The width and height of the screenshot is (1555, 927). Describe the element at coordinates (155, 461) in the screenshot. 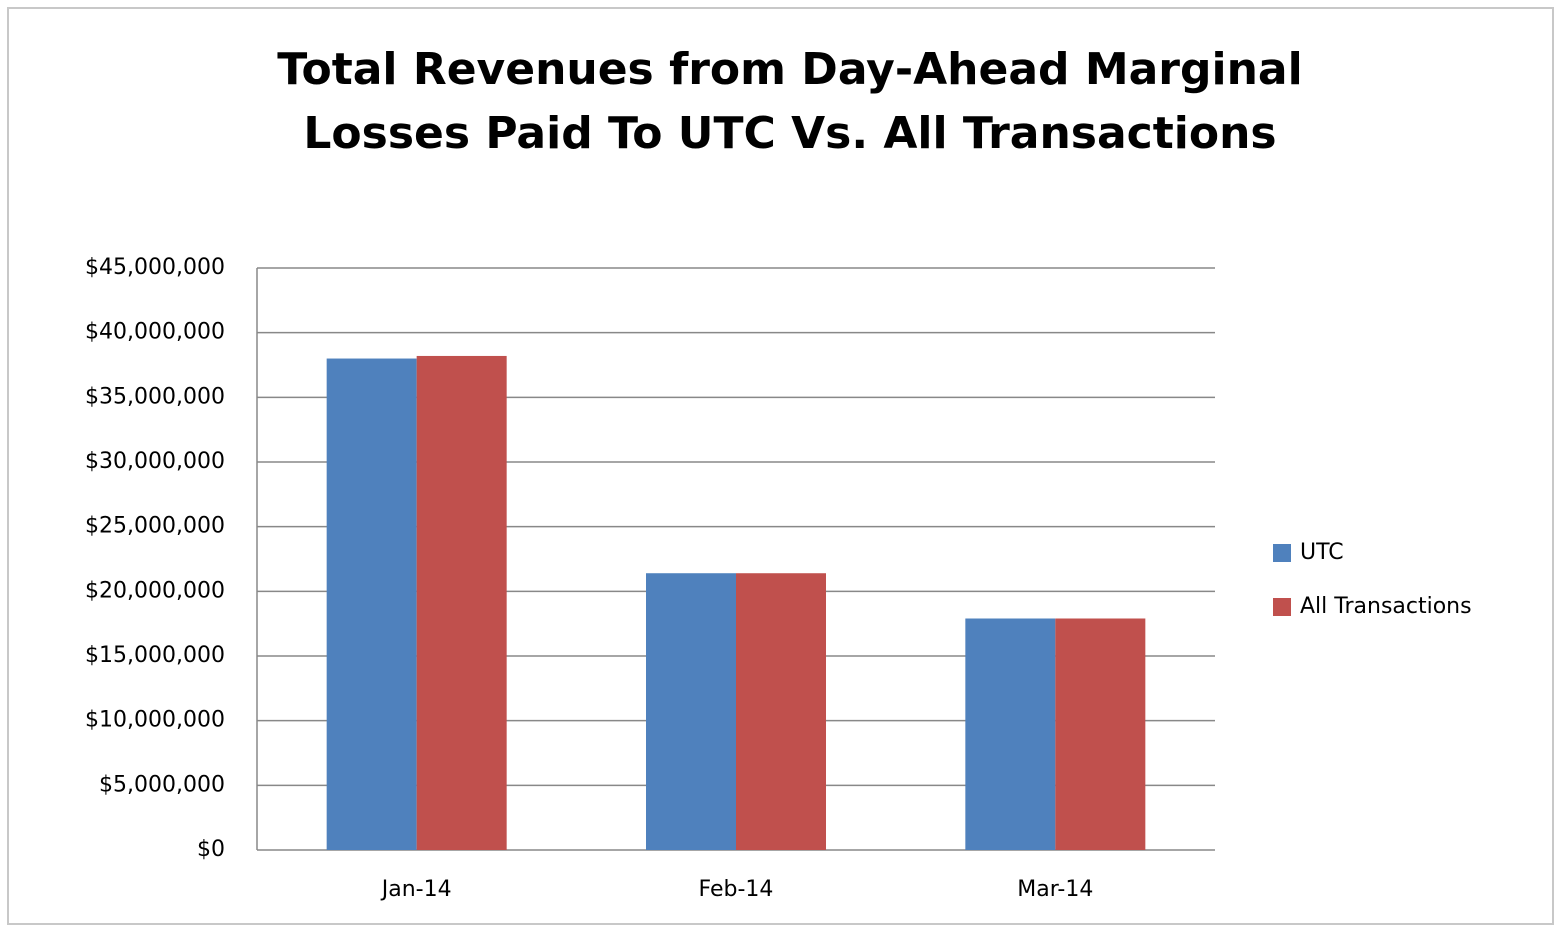

I see `y-tick-label: $30,000,000` at that location.